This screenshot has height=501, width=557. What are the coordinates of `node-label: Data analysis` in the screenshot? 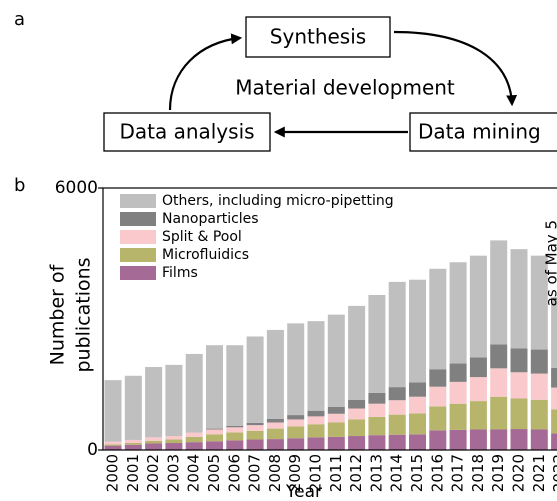 It's located at (186, 132).